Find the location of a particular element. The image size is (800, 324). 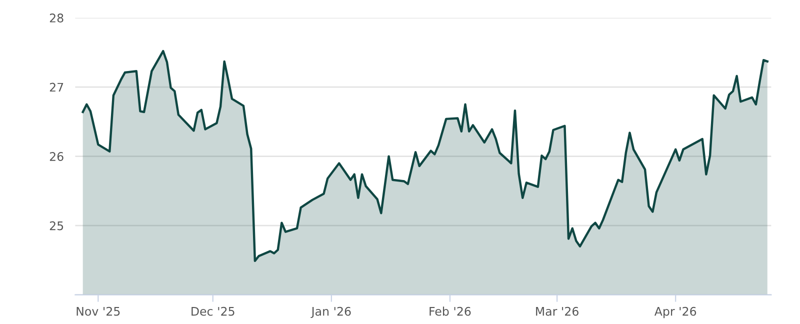

x-tick-label: Dec '25 is located at coordinates (213, 311).